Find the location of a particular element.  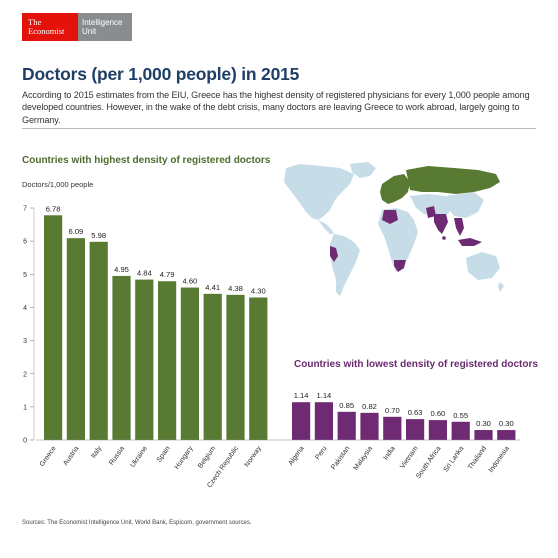

map-south-africa is located at coordinates (400, 266).